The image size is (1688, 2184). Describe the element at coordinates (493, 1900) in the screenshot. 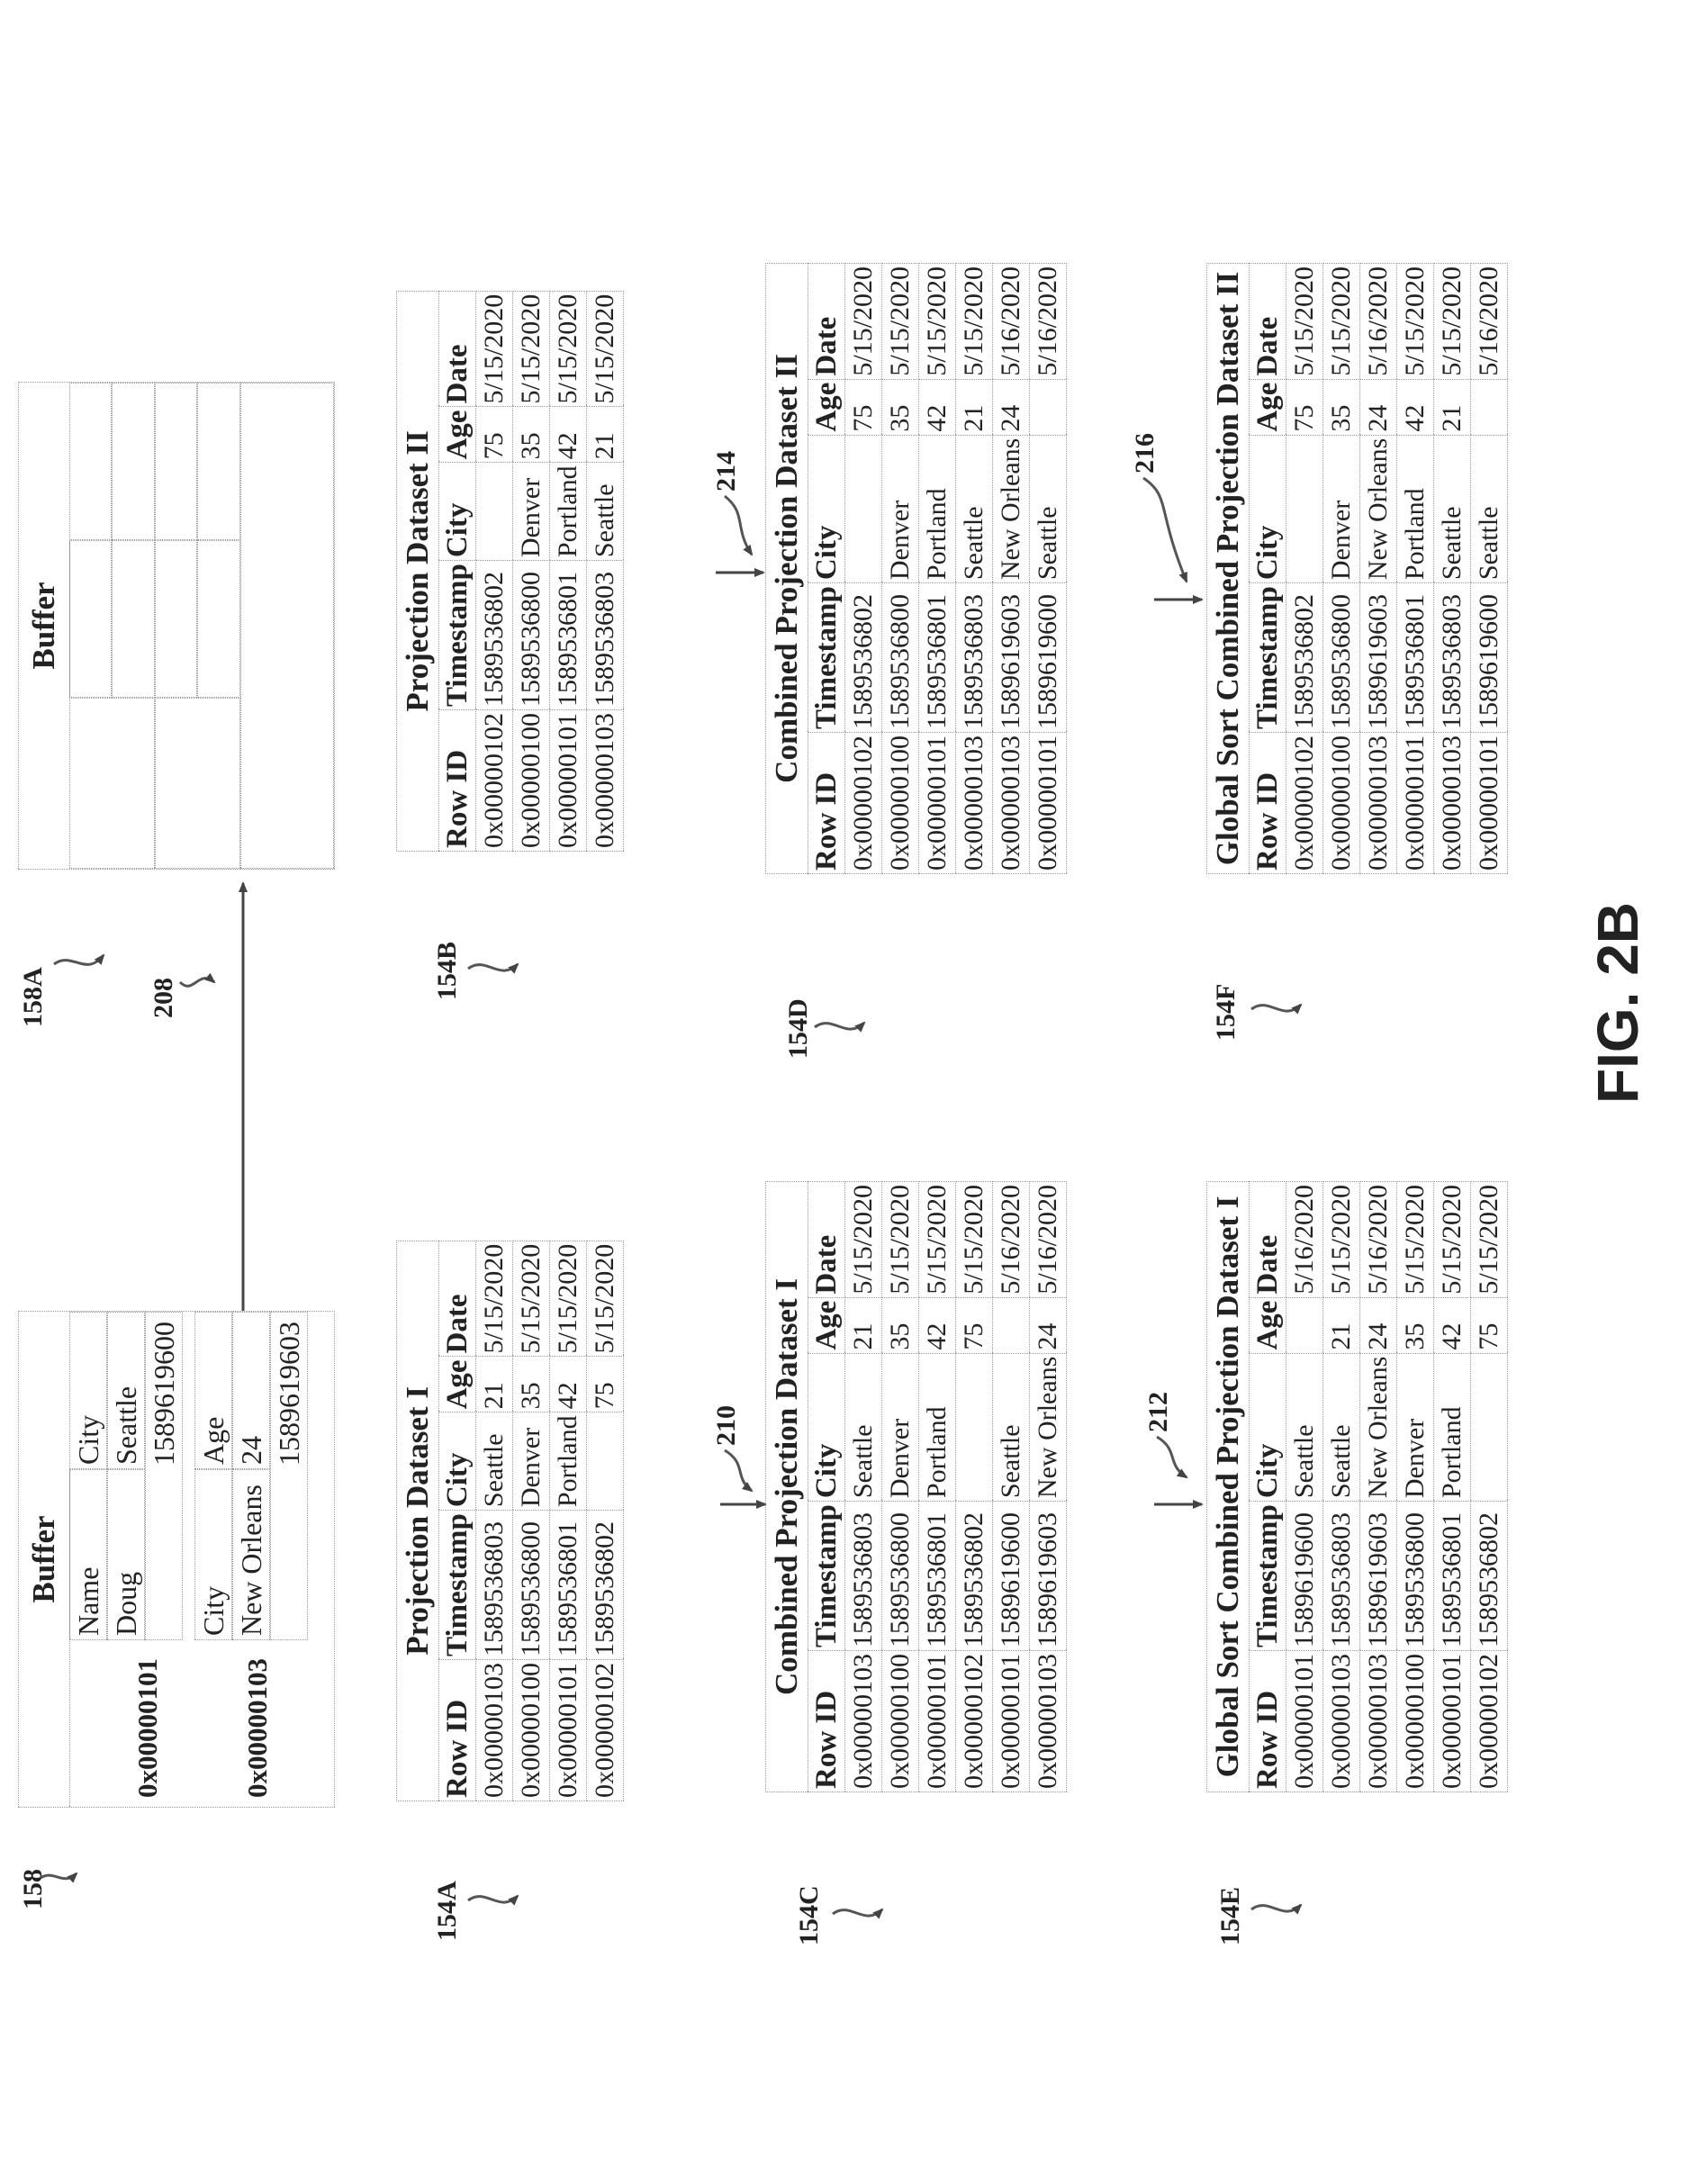

I see `ref-154a-leader` at that location.